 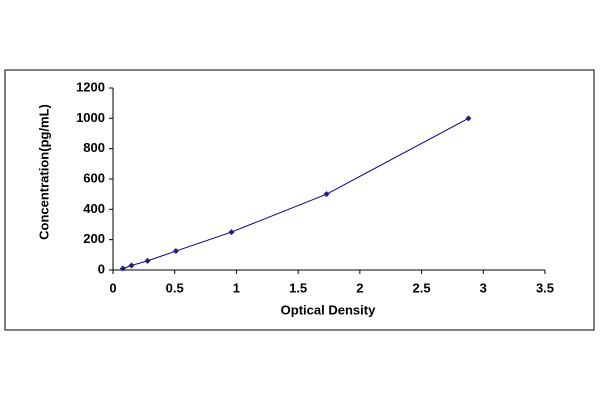 I want to click on y-tick-label: 600, so click(x=94, y=177).